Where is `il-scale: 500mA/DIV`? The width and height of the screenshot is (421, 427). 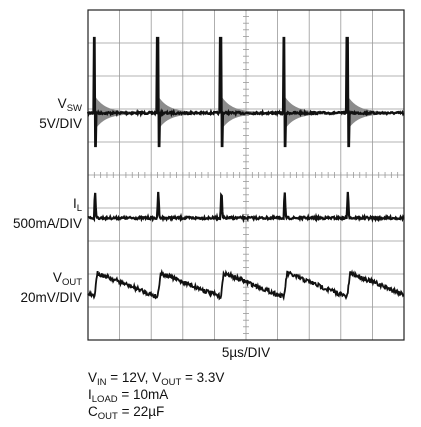
il-scale: 500mA/DIV is located at coordinates (47, 223).